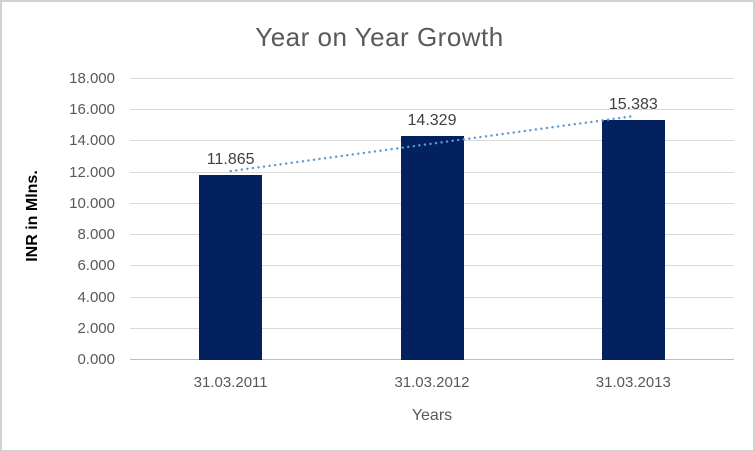  I want to click on trendline-layer, so click(432, 143).